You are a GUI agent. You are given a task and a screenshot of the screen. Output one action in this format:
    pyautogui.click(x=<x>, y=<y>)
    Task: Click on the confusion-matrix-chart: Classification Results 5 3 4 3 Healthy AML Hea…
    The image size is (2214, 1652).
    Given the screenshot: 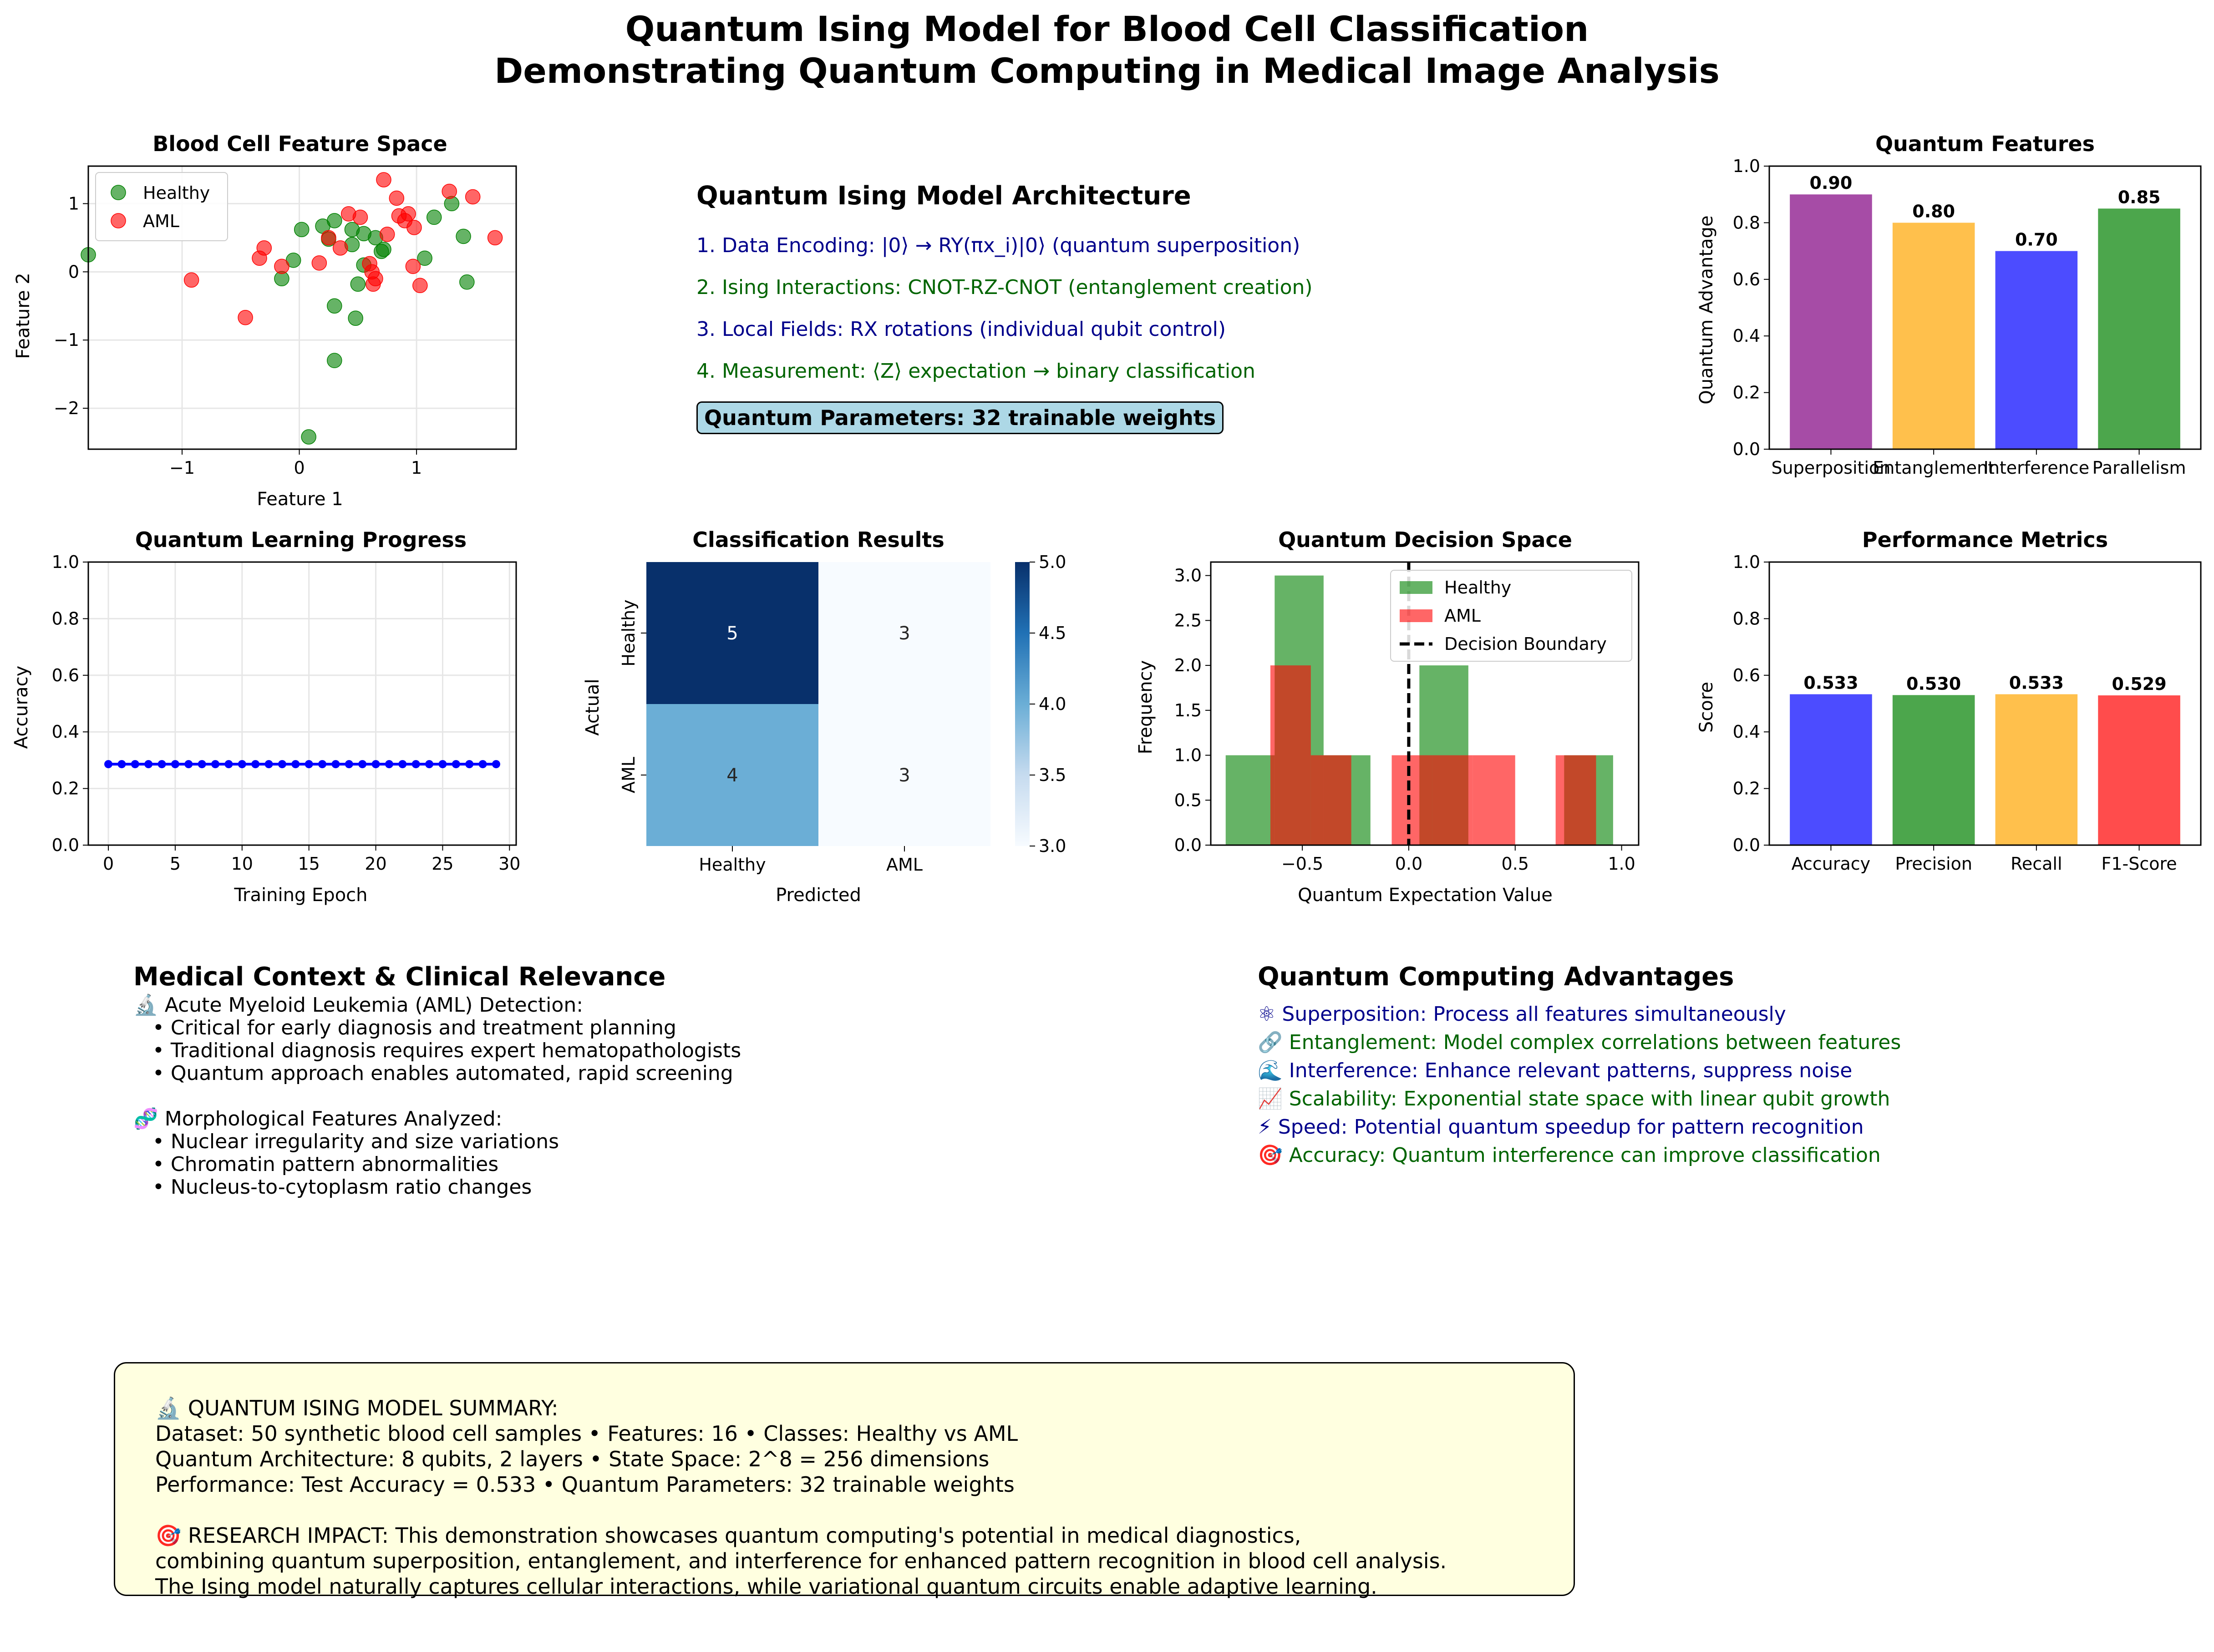 What is the action you would take?
    pyautogui.click(x=824, y=717)
    